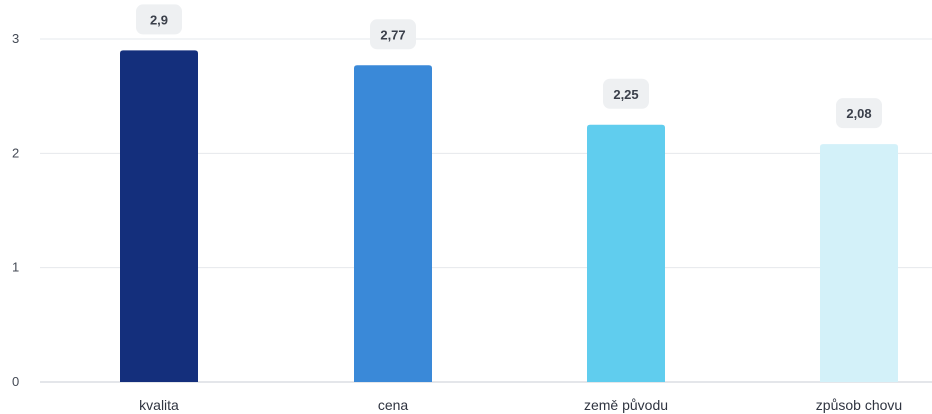  What do you see at coordinates (393, 405) in the screenshot?
I see `x-tick-label: cena` at bounding box center [393, 405].